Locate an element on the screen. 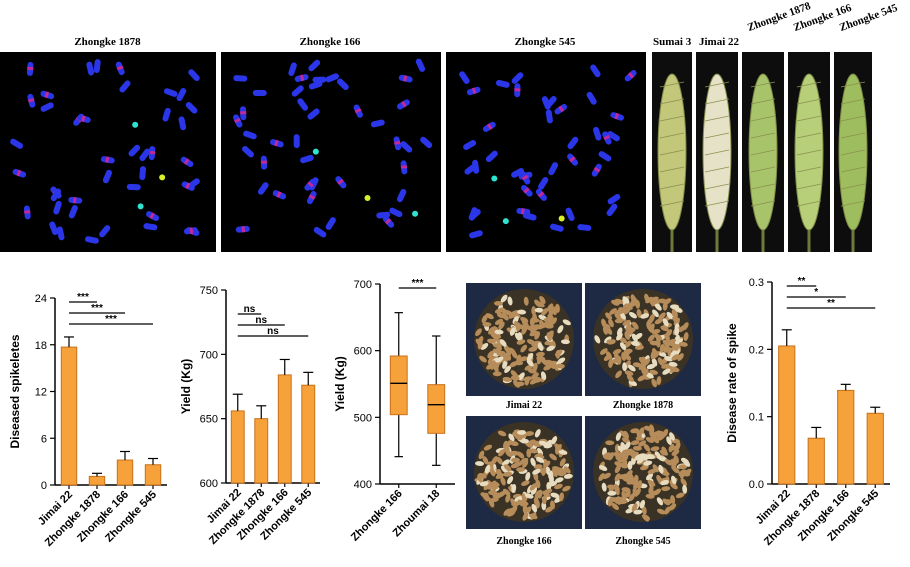  grain-label-zhongke545: Zhongke 545 is located at coordinates (643, 541).